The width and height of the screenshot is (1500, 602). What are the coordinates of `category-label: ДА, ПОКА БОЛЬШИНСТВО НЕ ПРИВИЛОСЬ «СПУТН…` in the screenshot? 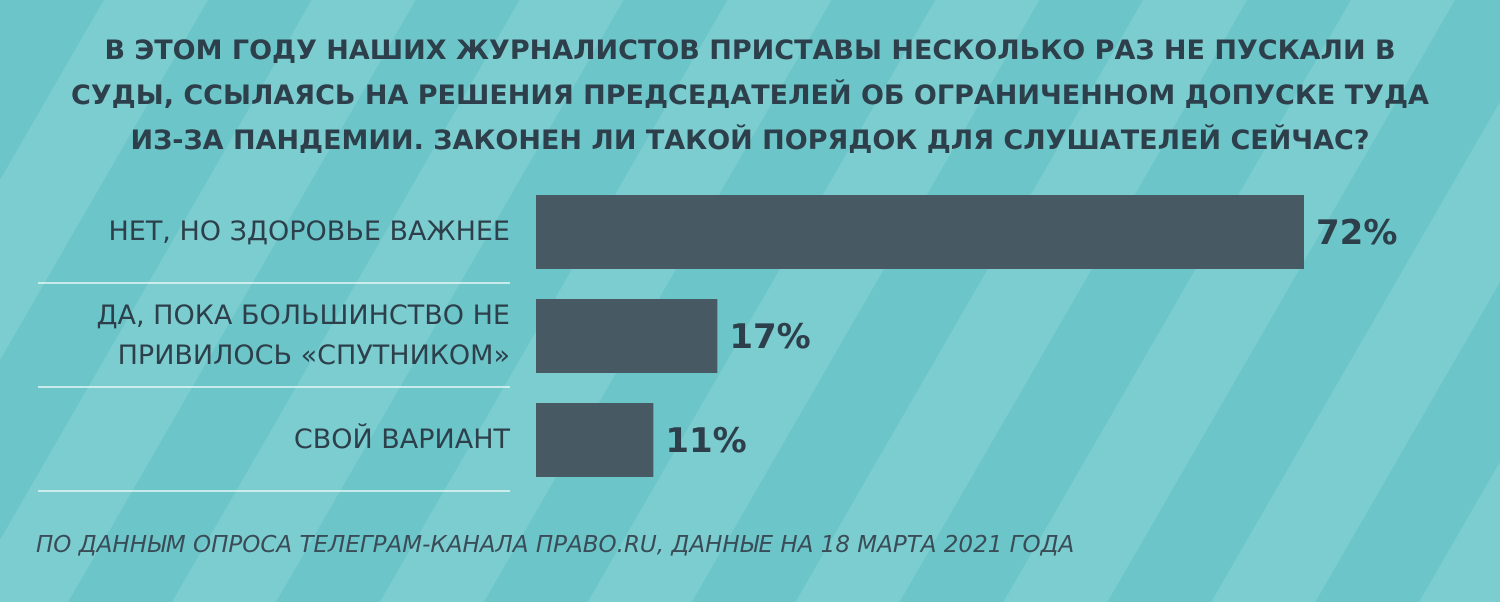 It's located at (303, 335).